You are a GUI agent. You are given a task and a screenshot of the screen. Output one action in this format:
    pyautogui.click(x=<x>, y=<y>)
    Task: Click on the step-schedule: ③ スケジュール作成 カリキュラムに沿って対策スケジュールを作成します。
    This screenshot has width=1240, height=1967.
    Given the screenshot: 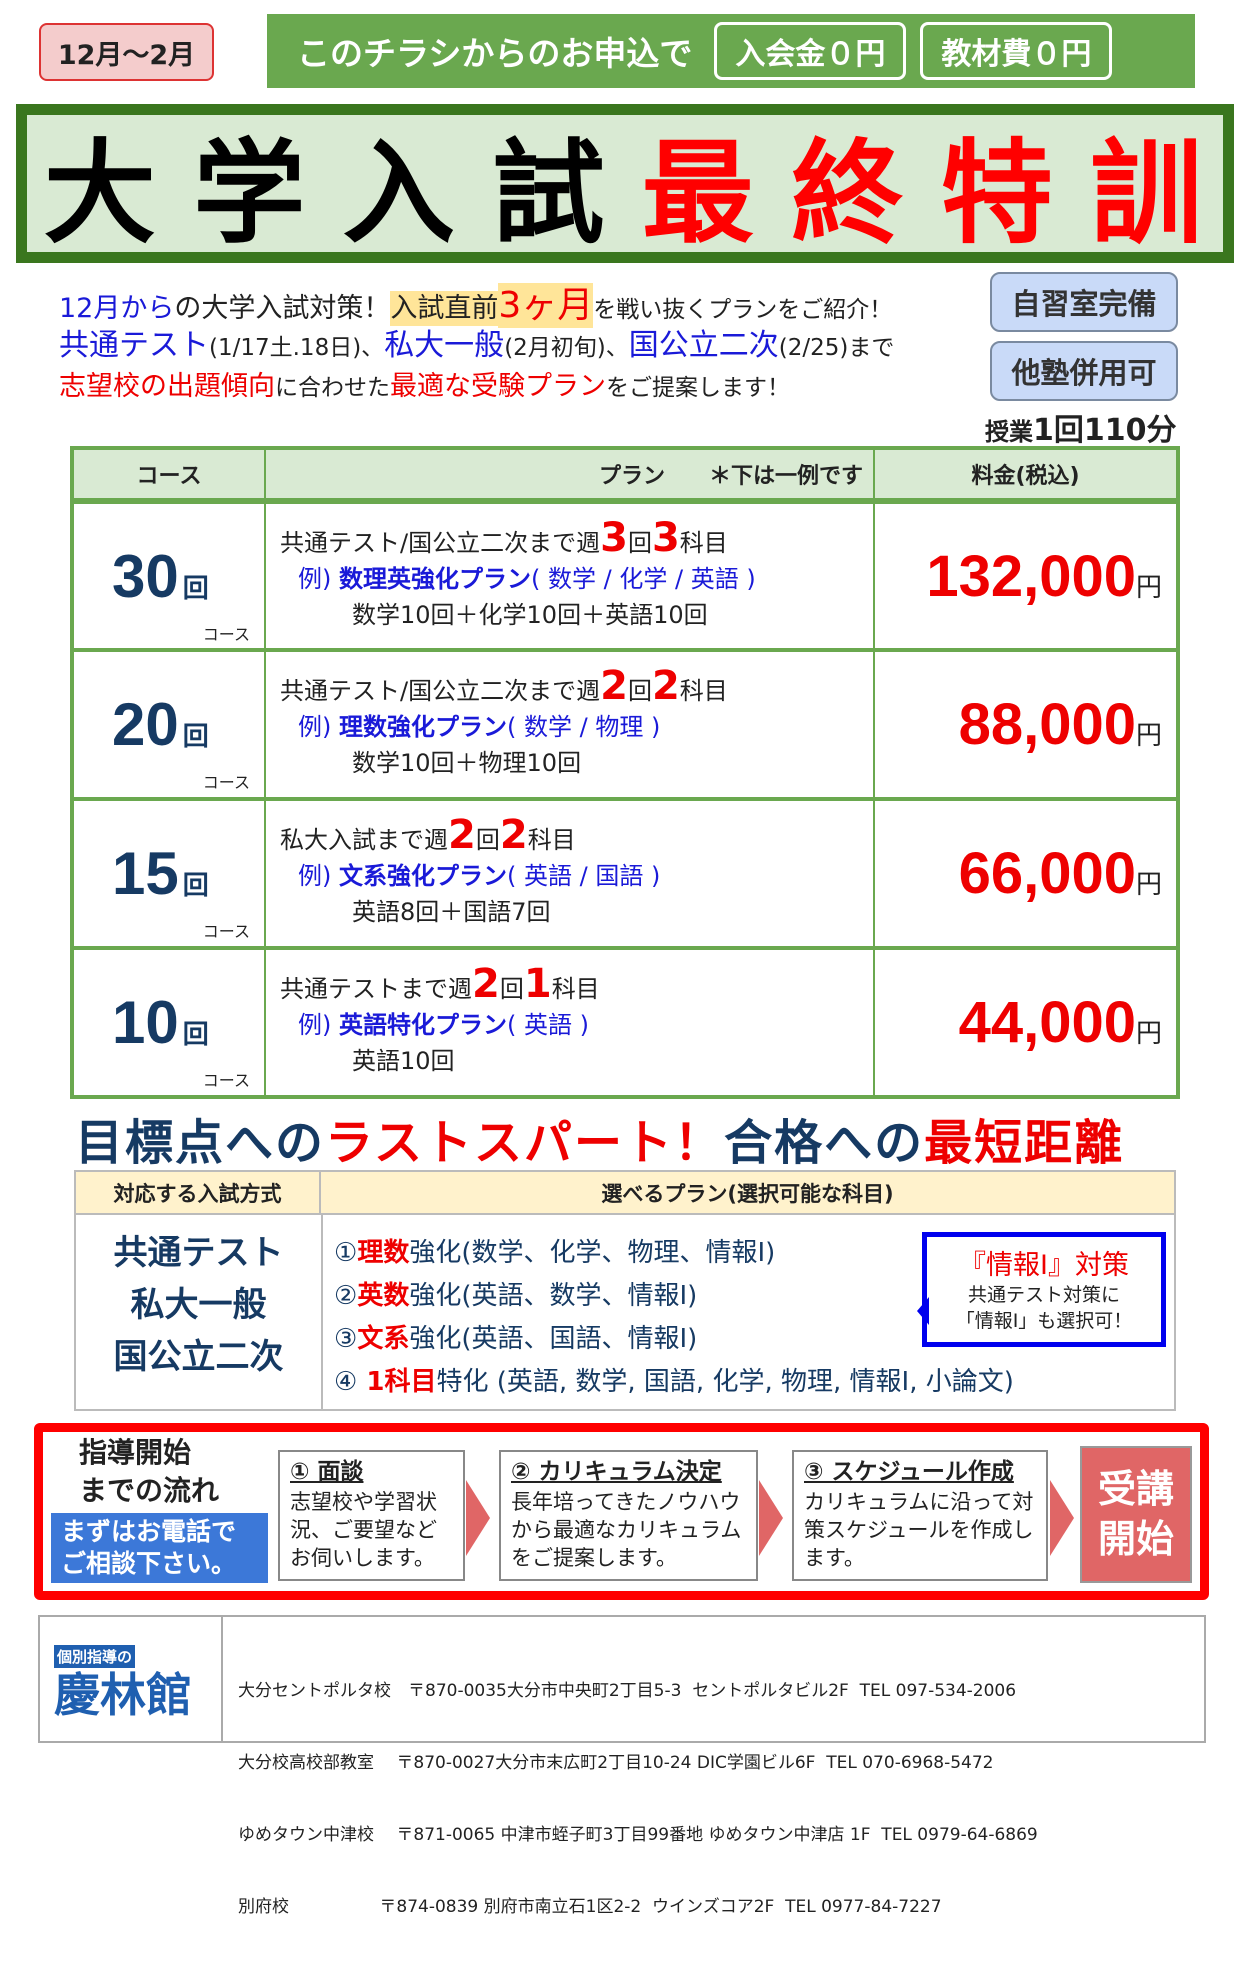 What is the action you would take?
    pyautogui.click(x=920, y=1515)
    